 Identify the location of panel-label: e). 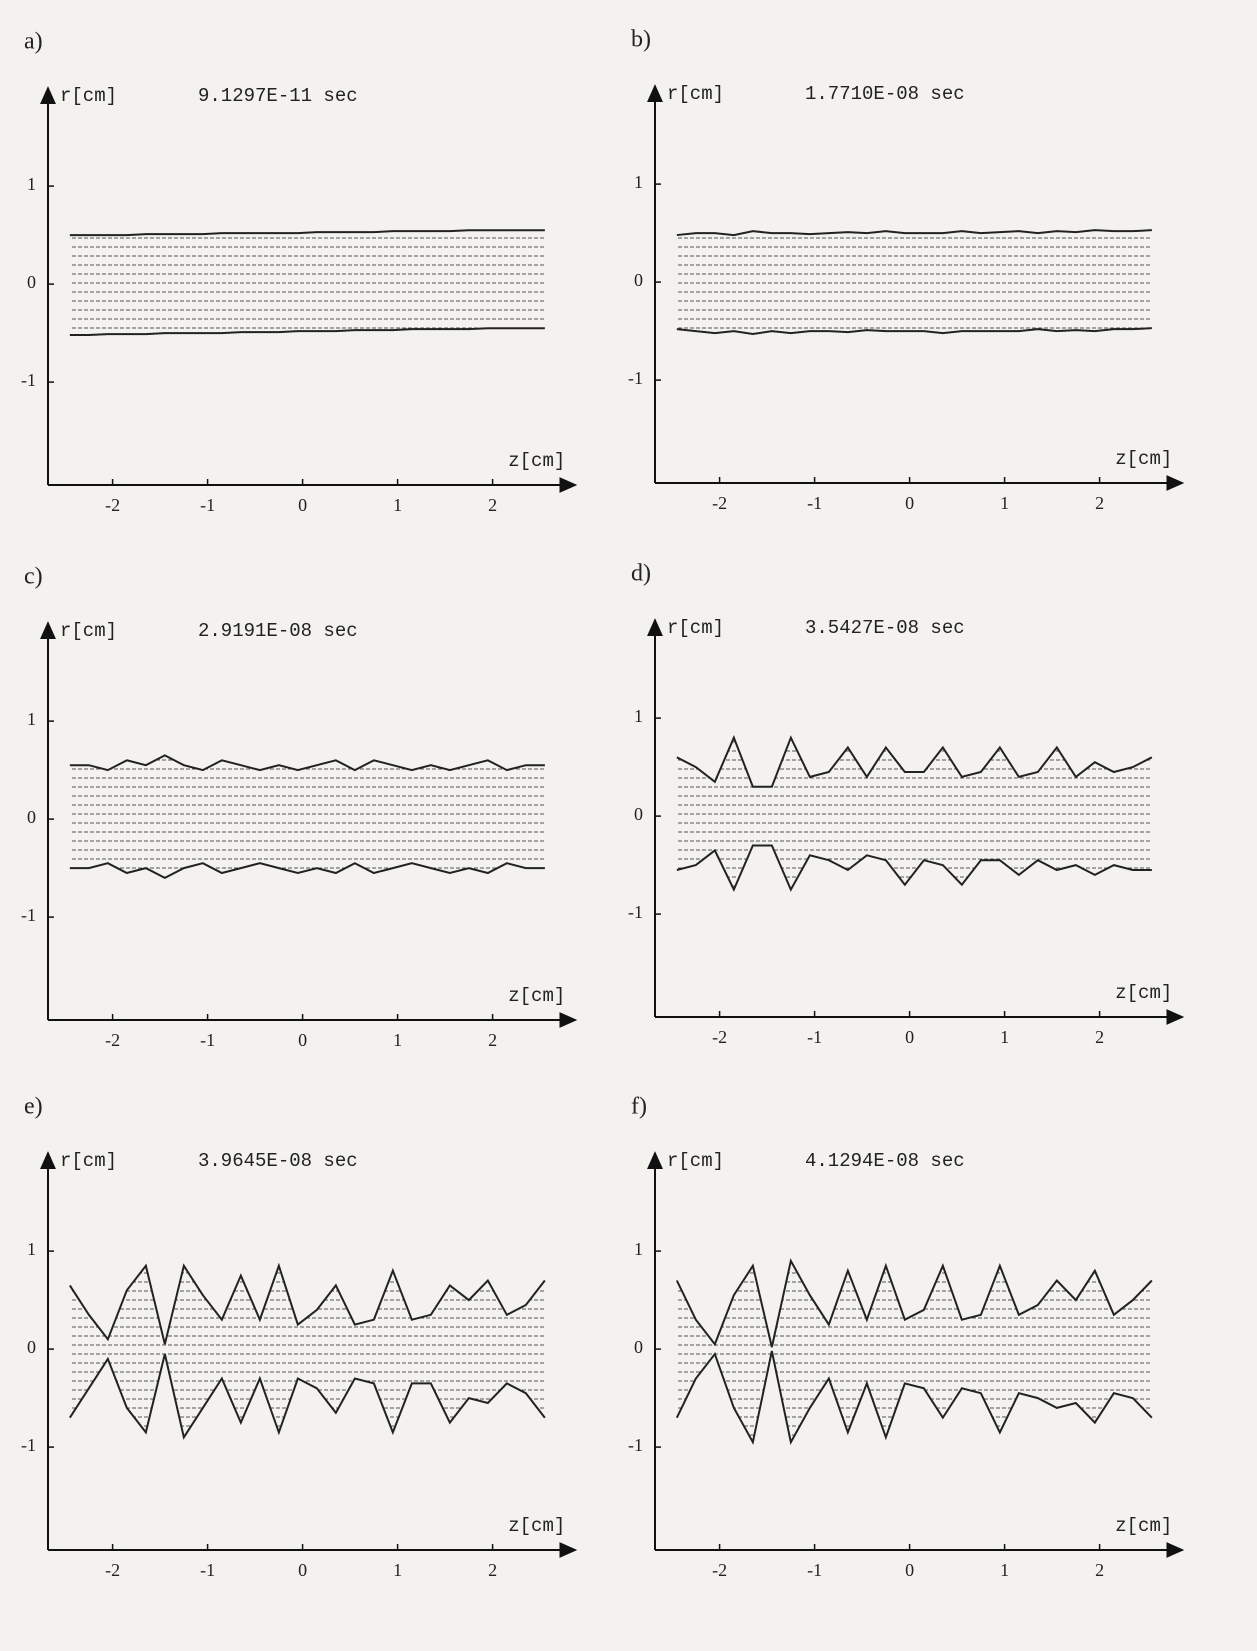
(33, 1107).